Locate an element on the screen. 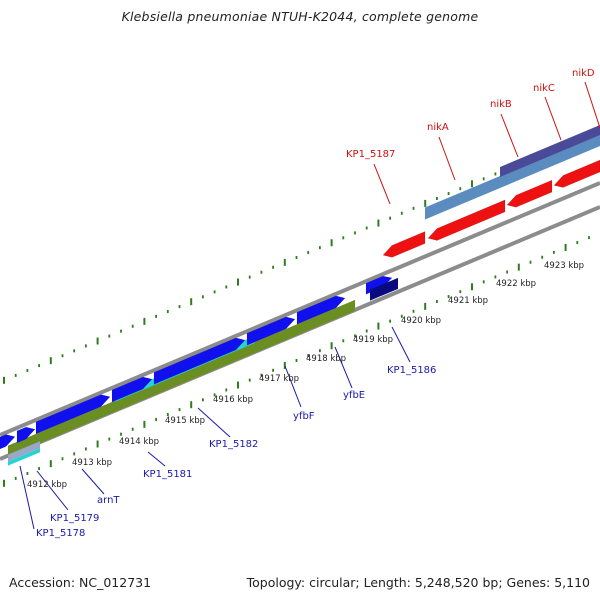  leader-yfbe is located at coordinates (343, 367).